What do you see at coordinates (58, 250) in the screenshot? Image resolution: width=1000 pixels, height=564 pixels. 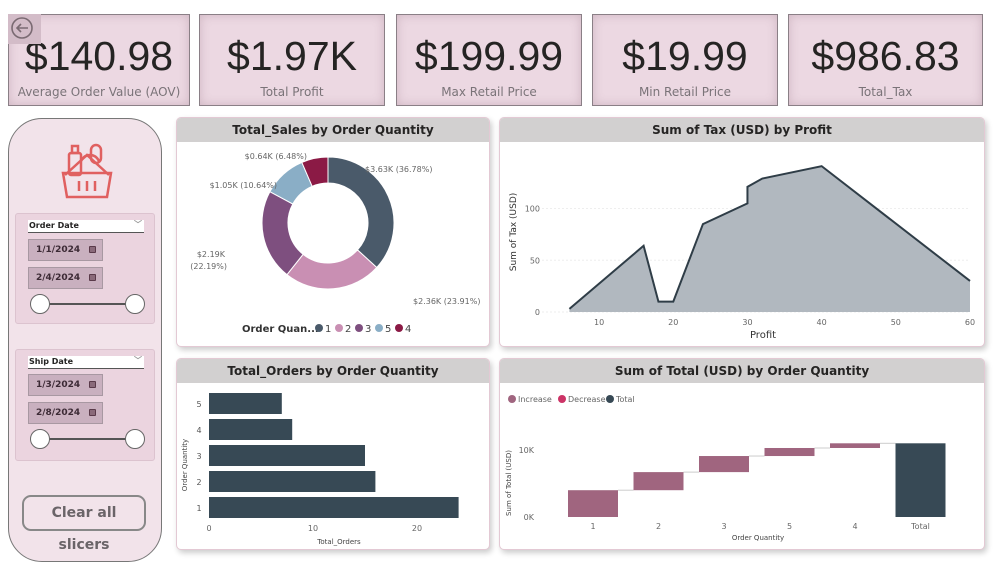 I see `date-value: 1/1/2024` at bounding box center [58, 250].